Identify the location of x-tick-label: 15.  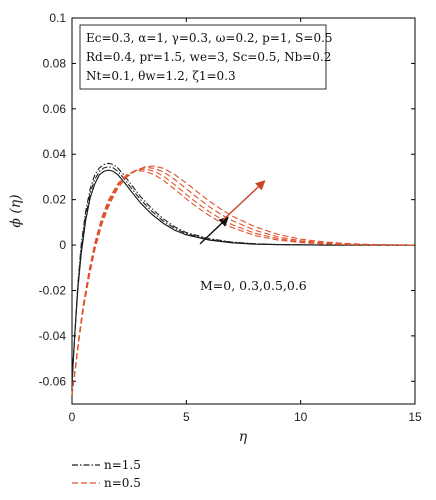
(415, 417).